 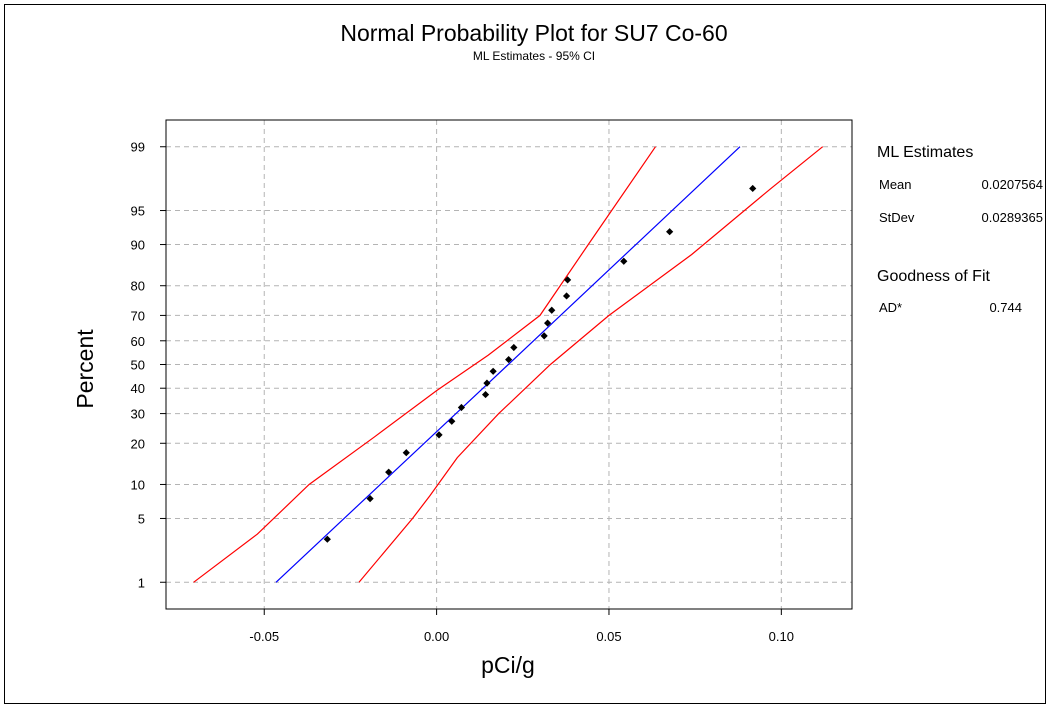 What do you see at coordinates (85, 369) in the screenshot?
I see `y-axis-label: Percent` at bounding box center [85, 369].